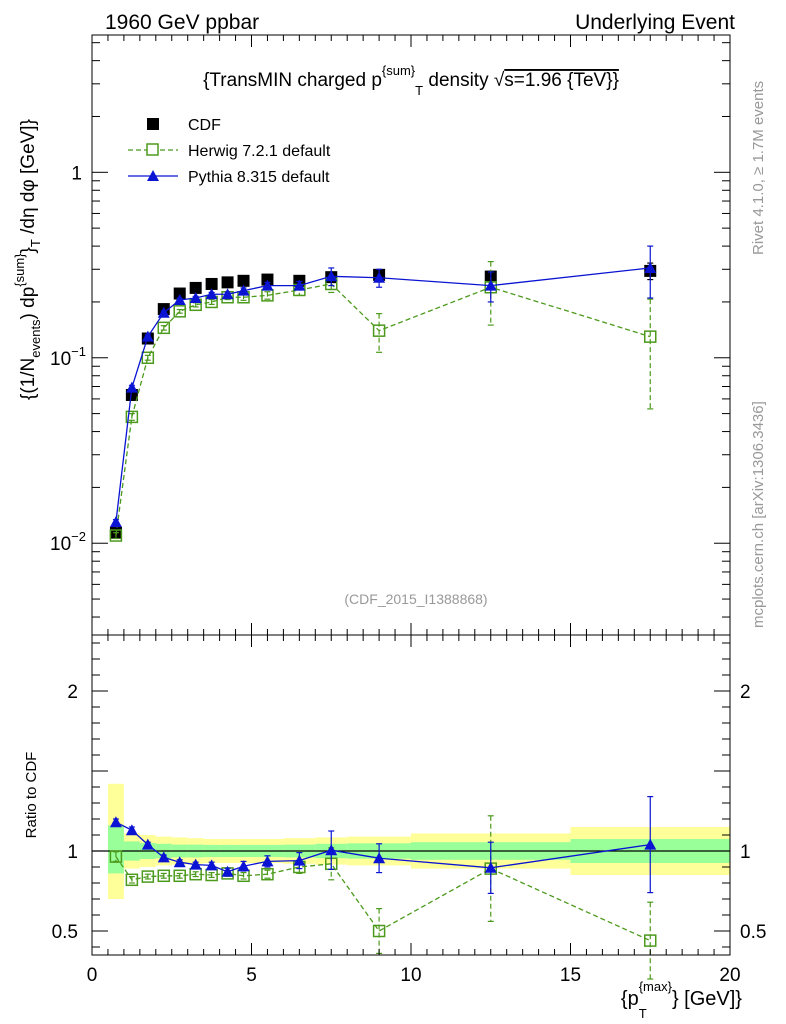 This screenshot has height=1024, width=786. What do you see at coordinates (729, 975) in the screenshot?
I see `x-tick-label: 20` at bounding box center [729, 975].